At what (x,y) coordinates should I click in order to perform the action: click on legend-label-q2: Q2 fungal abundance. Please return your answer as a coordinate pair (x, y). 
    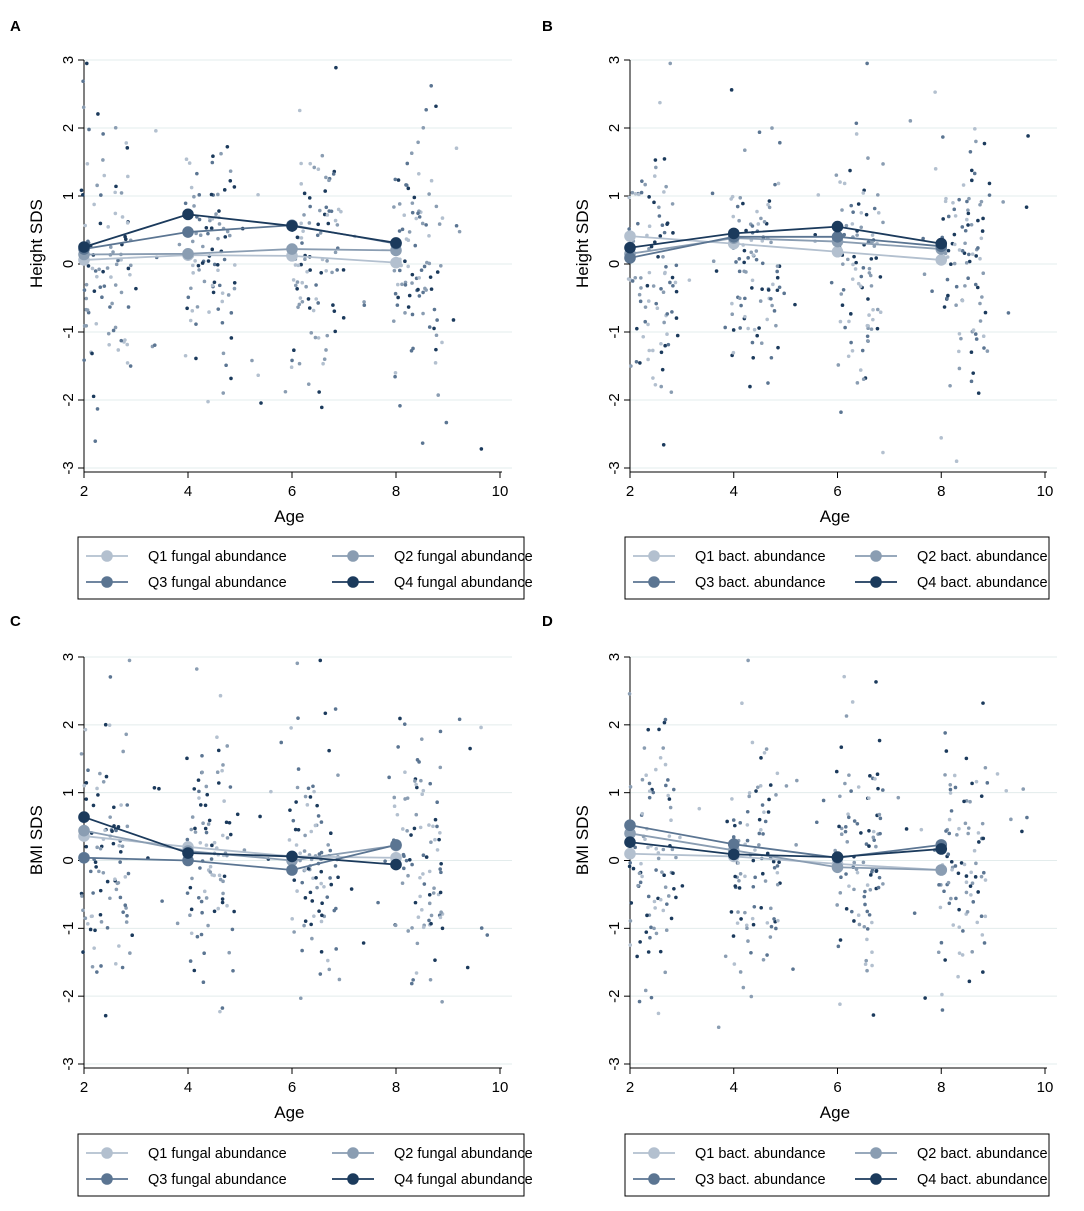
    Looking at the image, I should click on (463, 1154).